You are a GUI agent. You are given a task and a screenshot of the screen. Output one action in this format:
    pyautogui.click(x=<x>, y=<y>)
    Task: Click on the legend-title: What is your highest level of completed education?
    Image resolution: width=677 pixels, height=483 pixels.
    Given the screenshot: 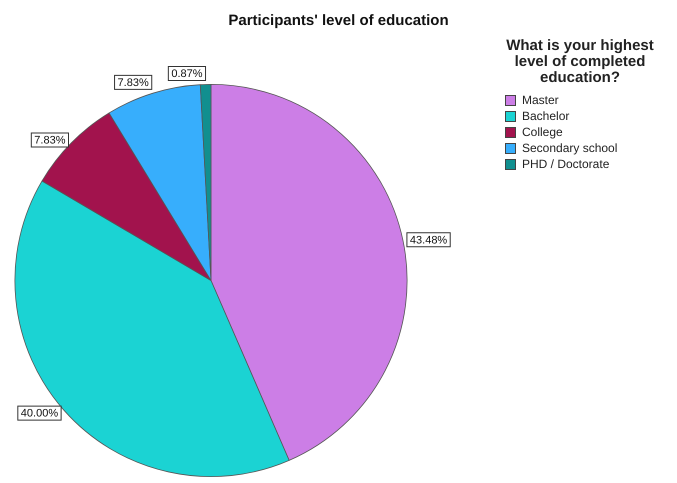 What is the action you would take?
    pyautogui.click(x=580, y=61)
    